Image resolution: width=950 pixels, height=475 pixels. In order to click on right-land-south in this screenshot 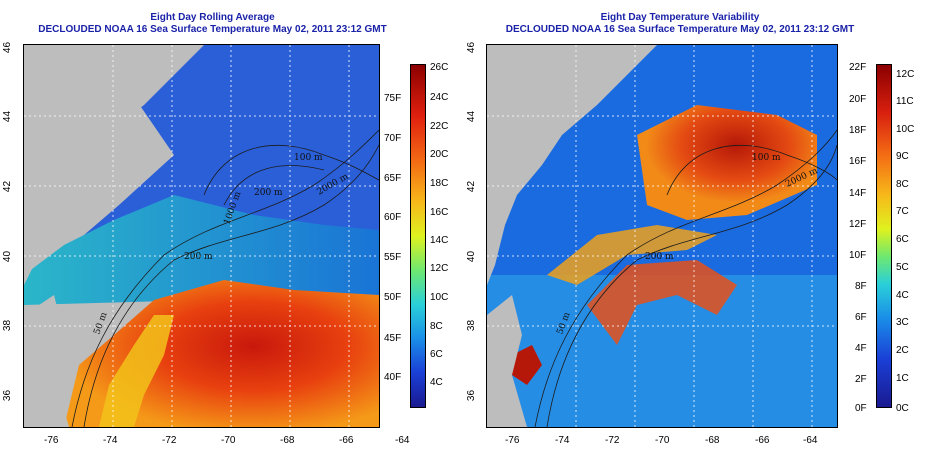, I will do `click(507, 361)`.